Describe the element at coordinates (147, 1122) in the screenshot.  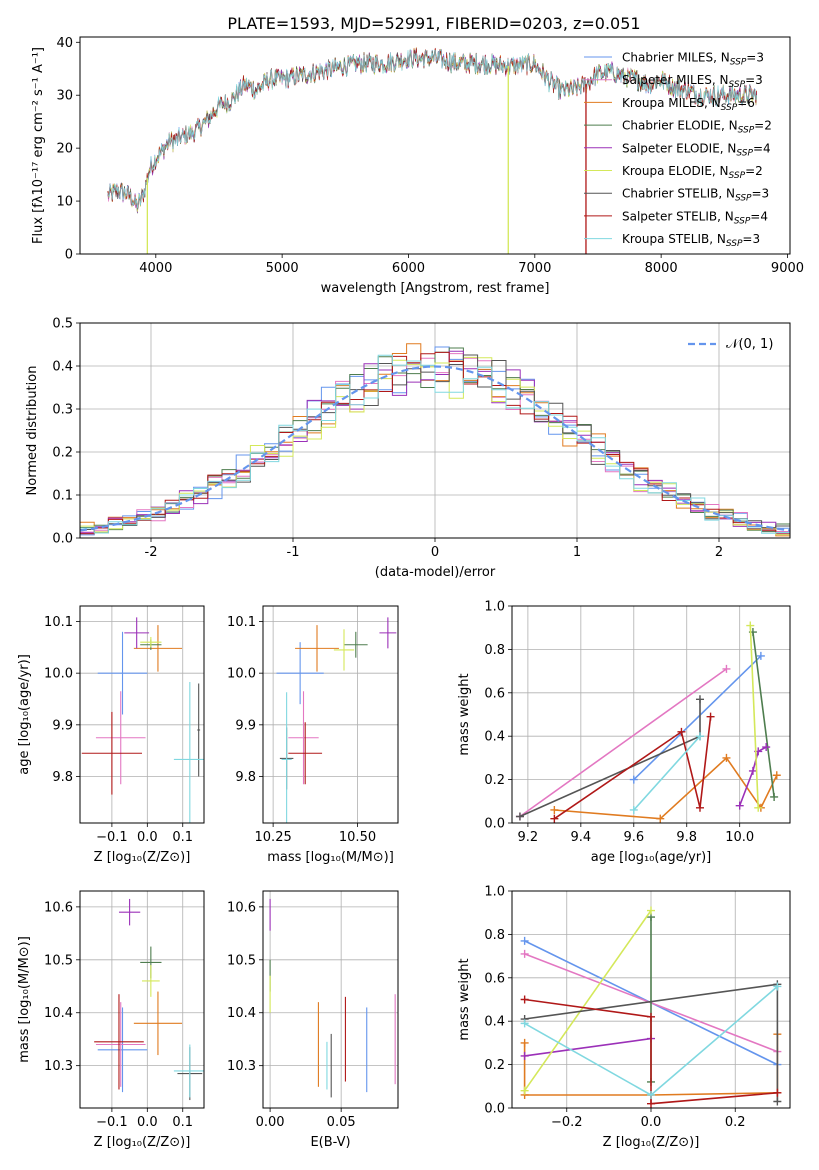
I see `mass_vs_Z-xtick-label: 0.0` at that location.